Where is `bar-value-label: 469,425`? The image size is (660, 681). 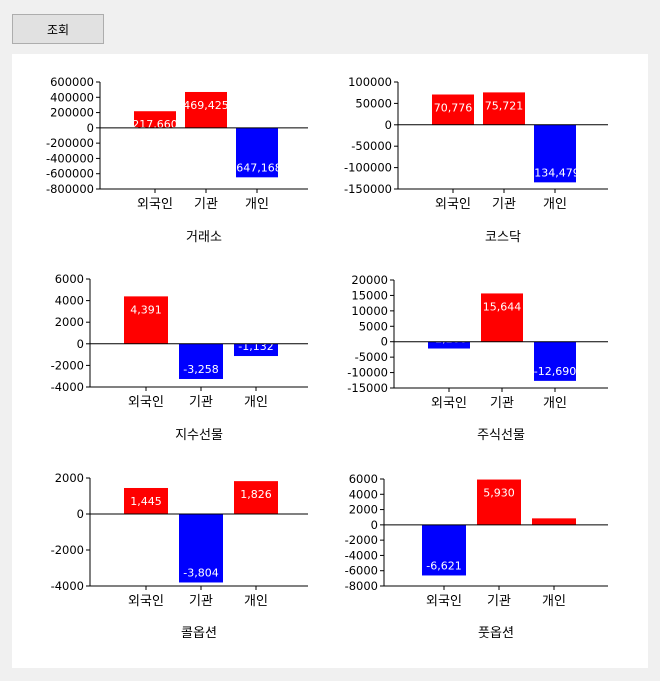 bar-value-label: 469,425 is located at coordinates (206, 105).